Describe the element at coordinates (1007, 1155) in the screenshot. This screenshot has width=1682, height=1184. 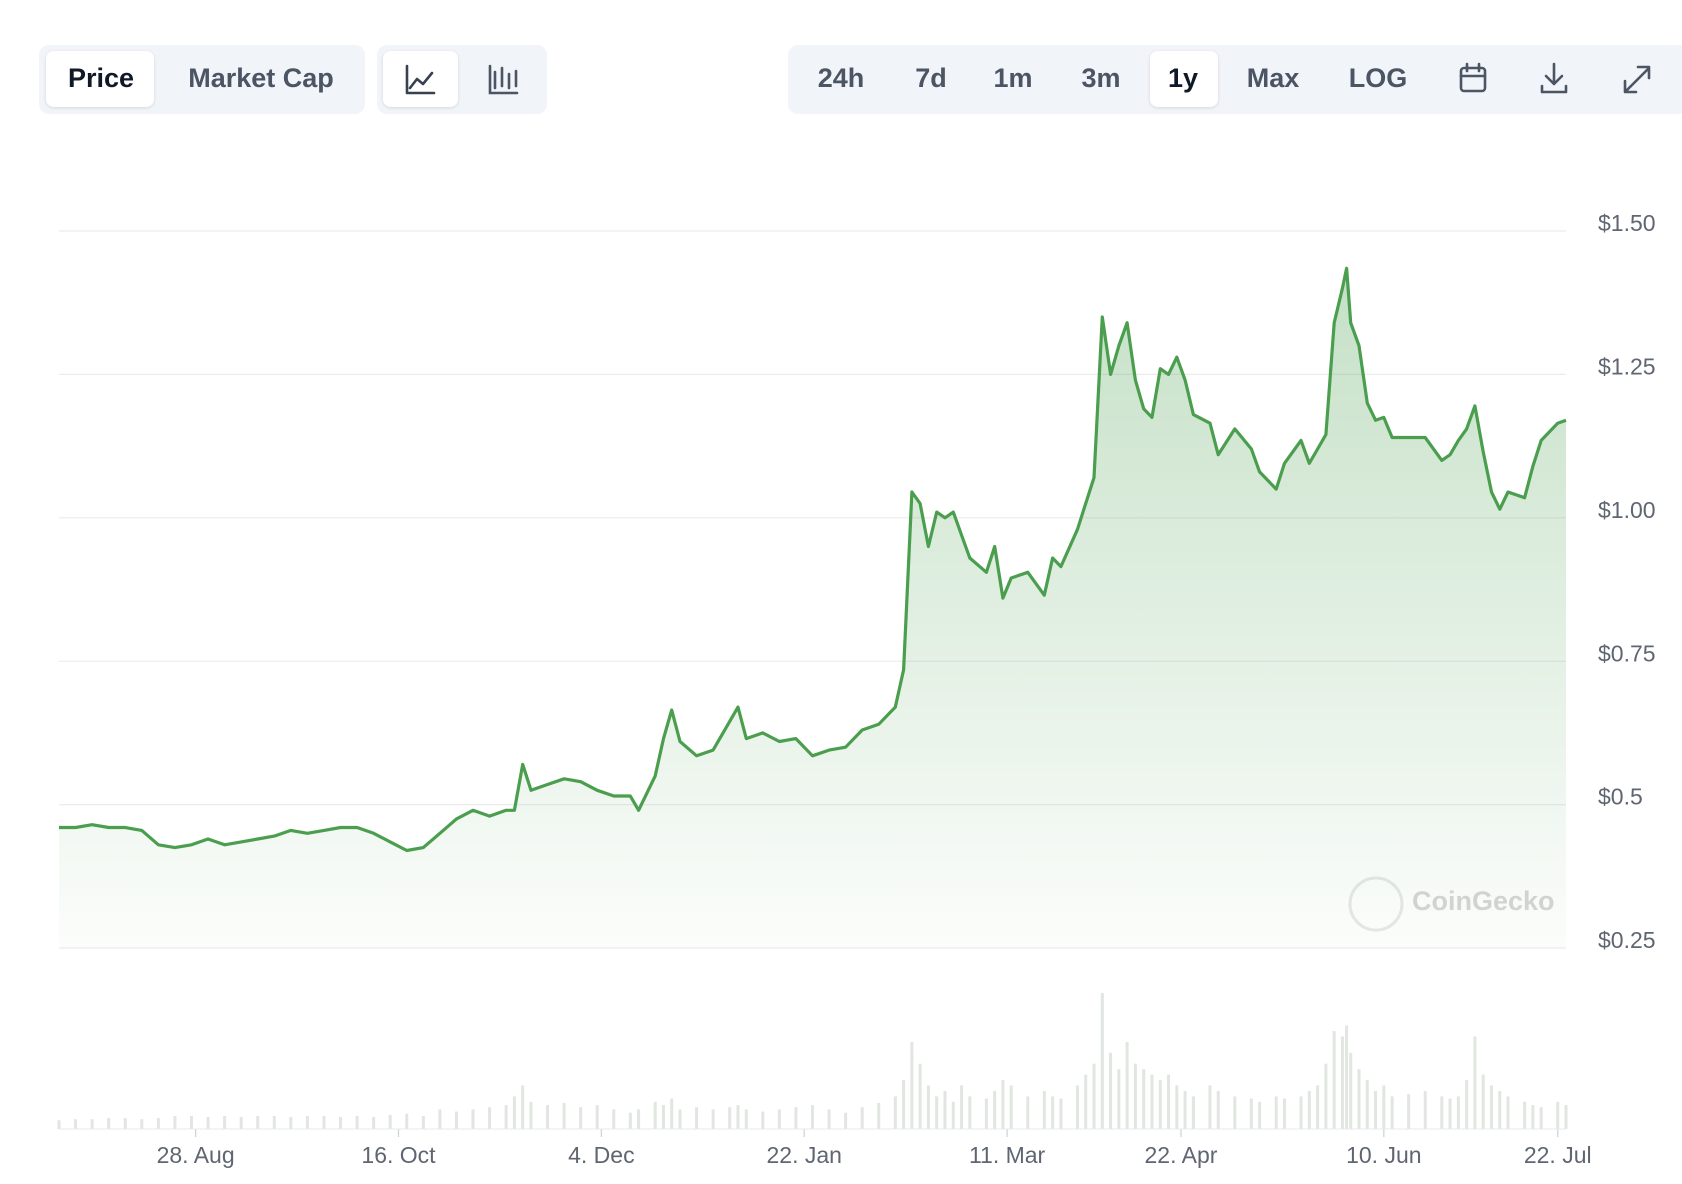
I see `x-tick-label: 11. Mar` at that location.